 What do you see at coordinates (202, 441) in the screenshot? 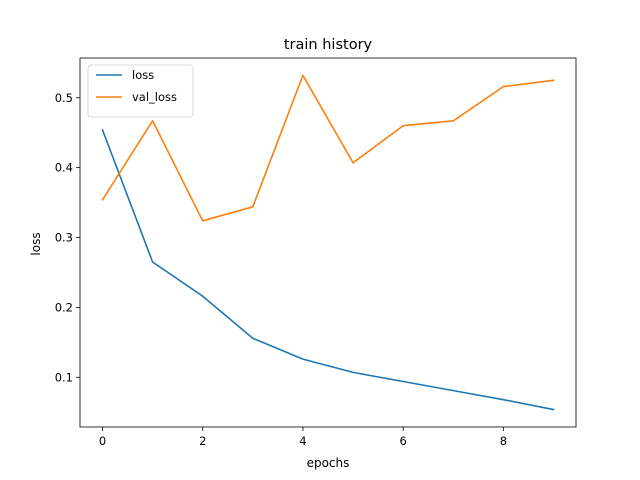
I see `x-tick-label: 2` at bounding box center [202, 441].